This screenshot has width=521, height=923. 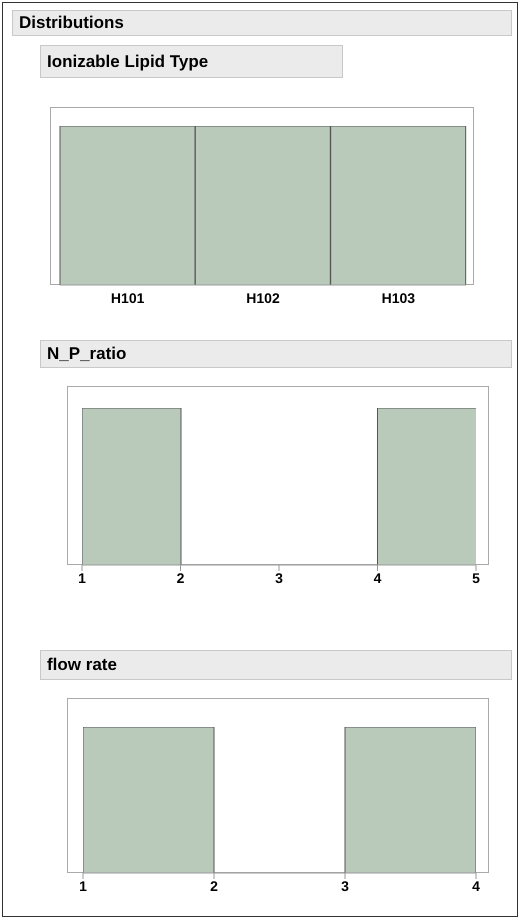 I want to click on chart-title: Ionizable Lipid Type, so click(x=191, y=61).